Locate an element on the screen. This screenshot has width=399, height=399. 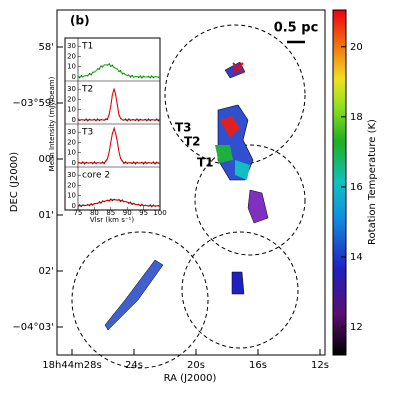
x-tick-label: 16s is located at coordinates (258, 365).